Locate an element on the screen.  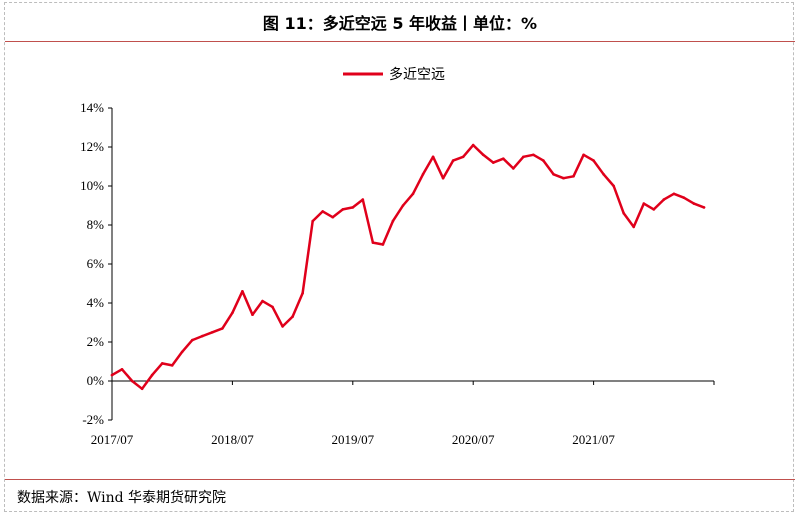
y-tick-label: 10% is located at coordinates (92, 185).